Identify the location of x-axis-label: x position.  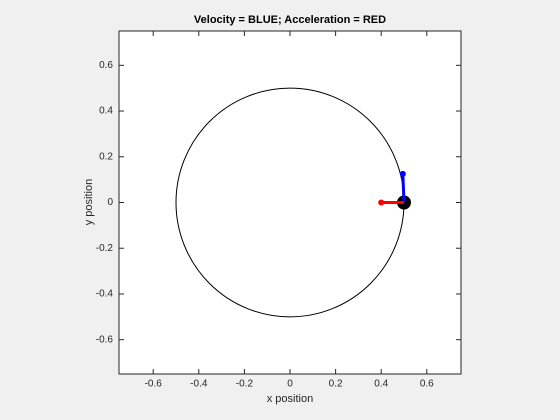
(290, 399).